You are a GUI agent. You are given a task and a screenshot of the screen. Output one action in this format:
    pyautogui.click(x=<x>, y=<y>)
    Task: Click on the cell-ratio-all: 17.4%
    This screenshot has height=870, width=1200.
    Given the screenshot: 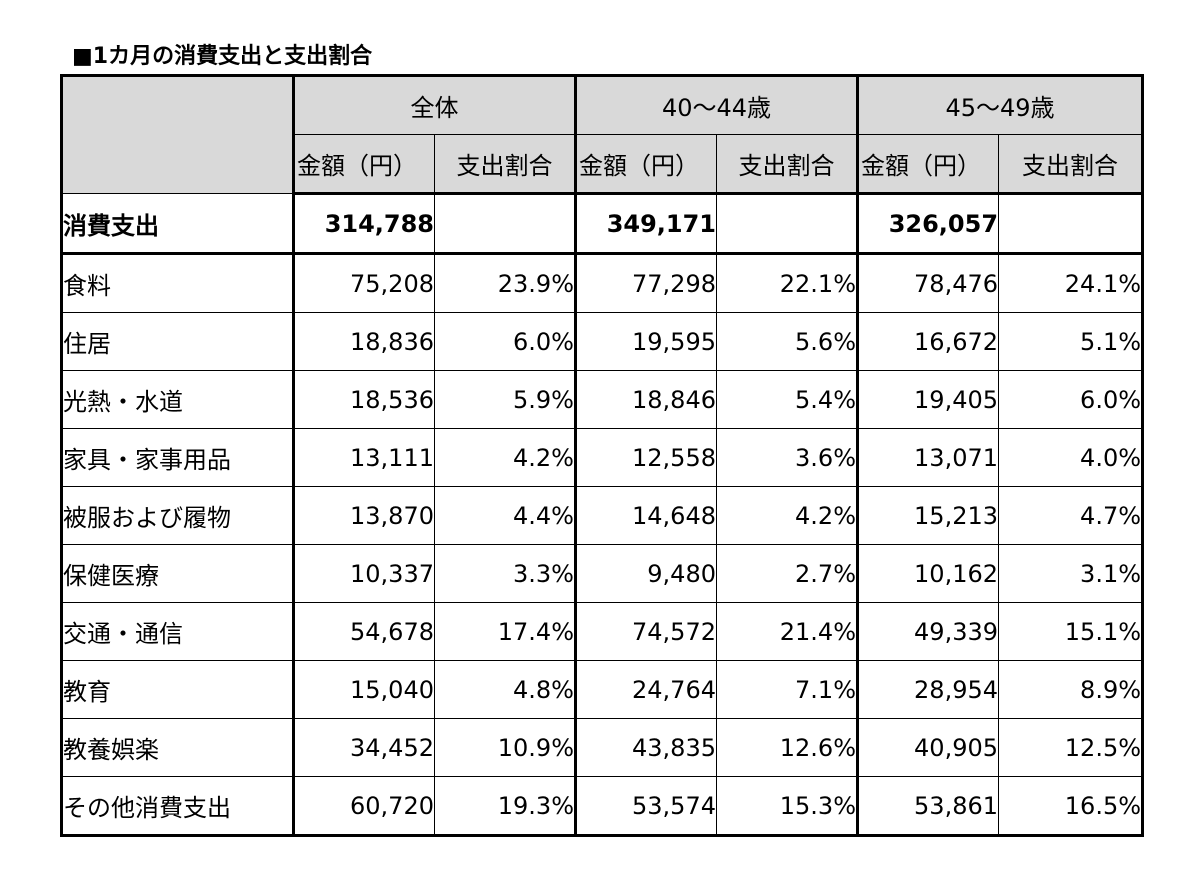 What is the action you would take?
    pyautogui.click(x=505, y=631)
    